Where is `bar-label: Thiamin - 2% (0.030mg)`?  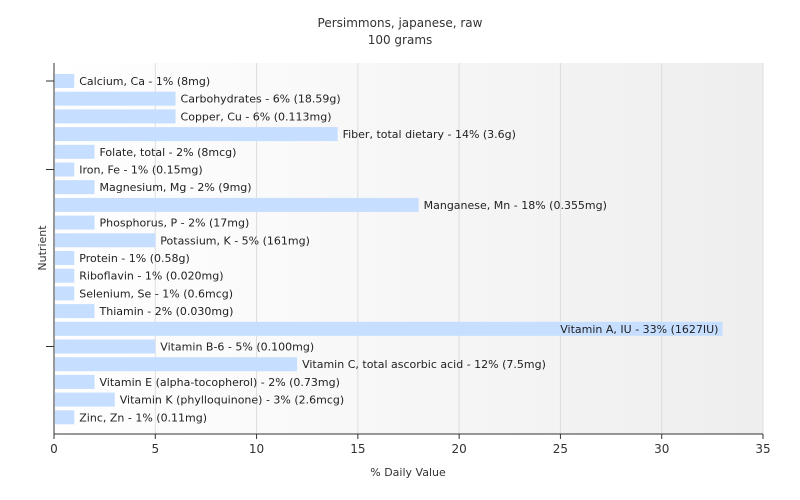 bar-label: Thiamin - 2% (0.030mg) is located at coordinates (166, 311).